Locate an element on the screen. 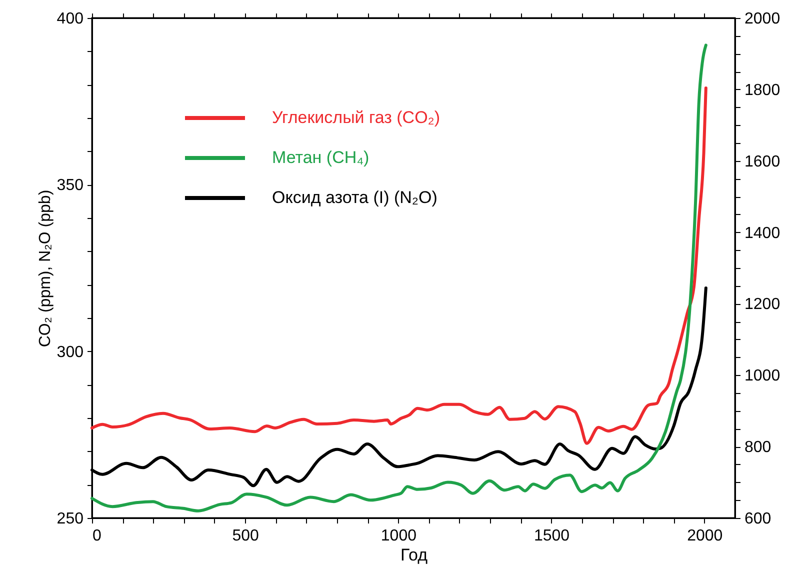 This screenshot has width=794, height=585. y2-tick-label: 1200 is located at coordinates (762, 305).